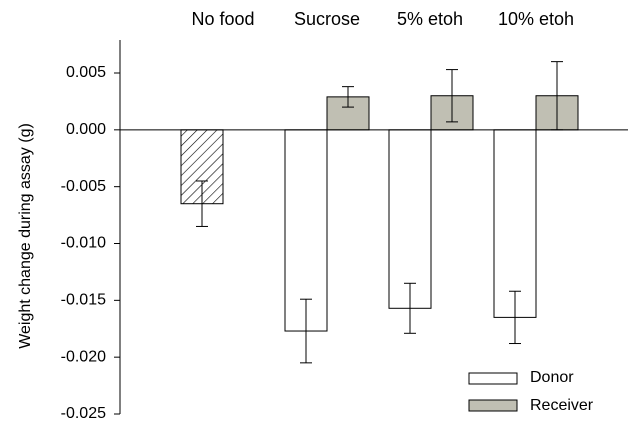  Describe the element at coordinates (202, 203) in the screenshot. I see `error-bar-no-food` at that location.